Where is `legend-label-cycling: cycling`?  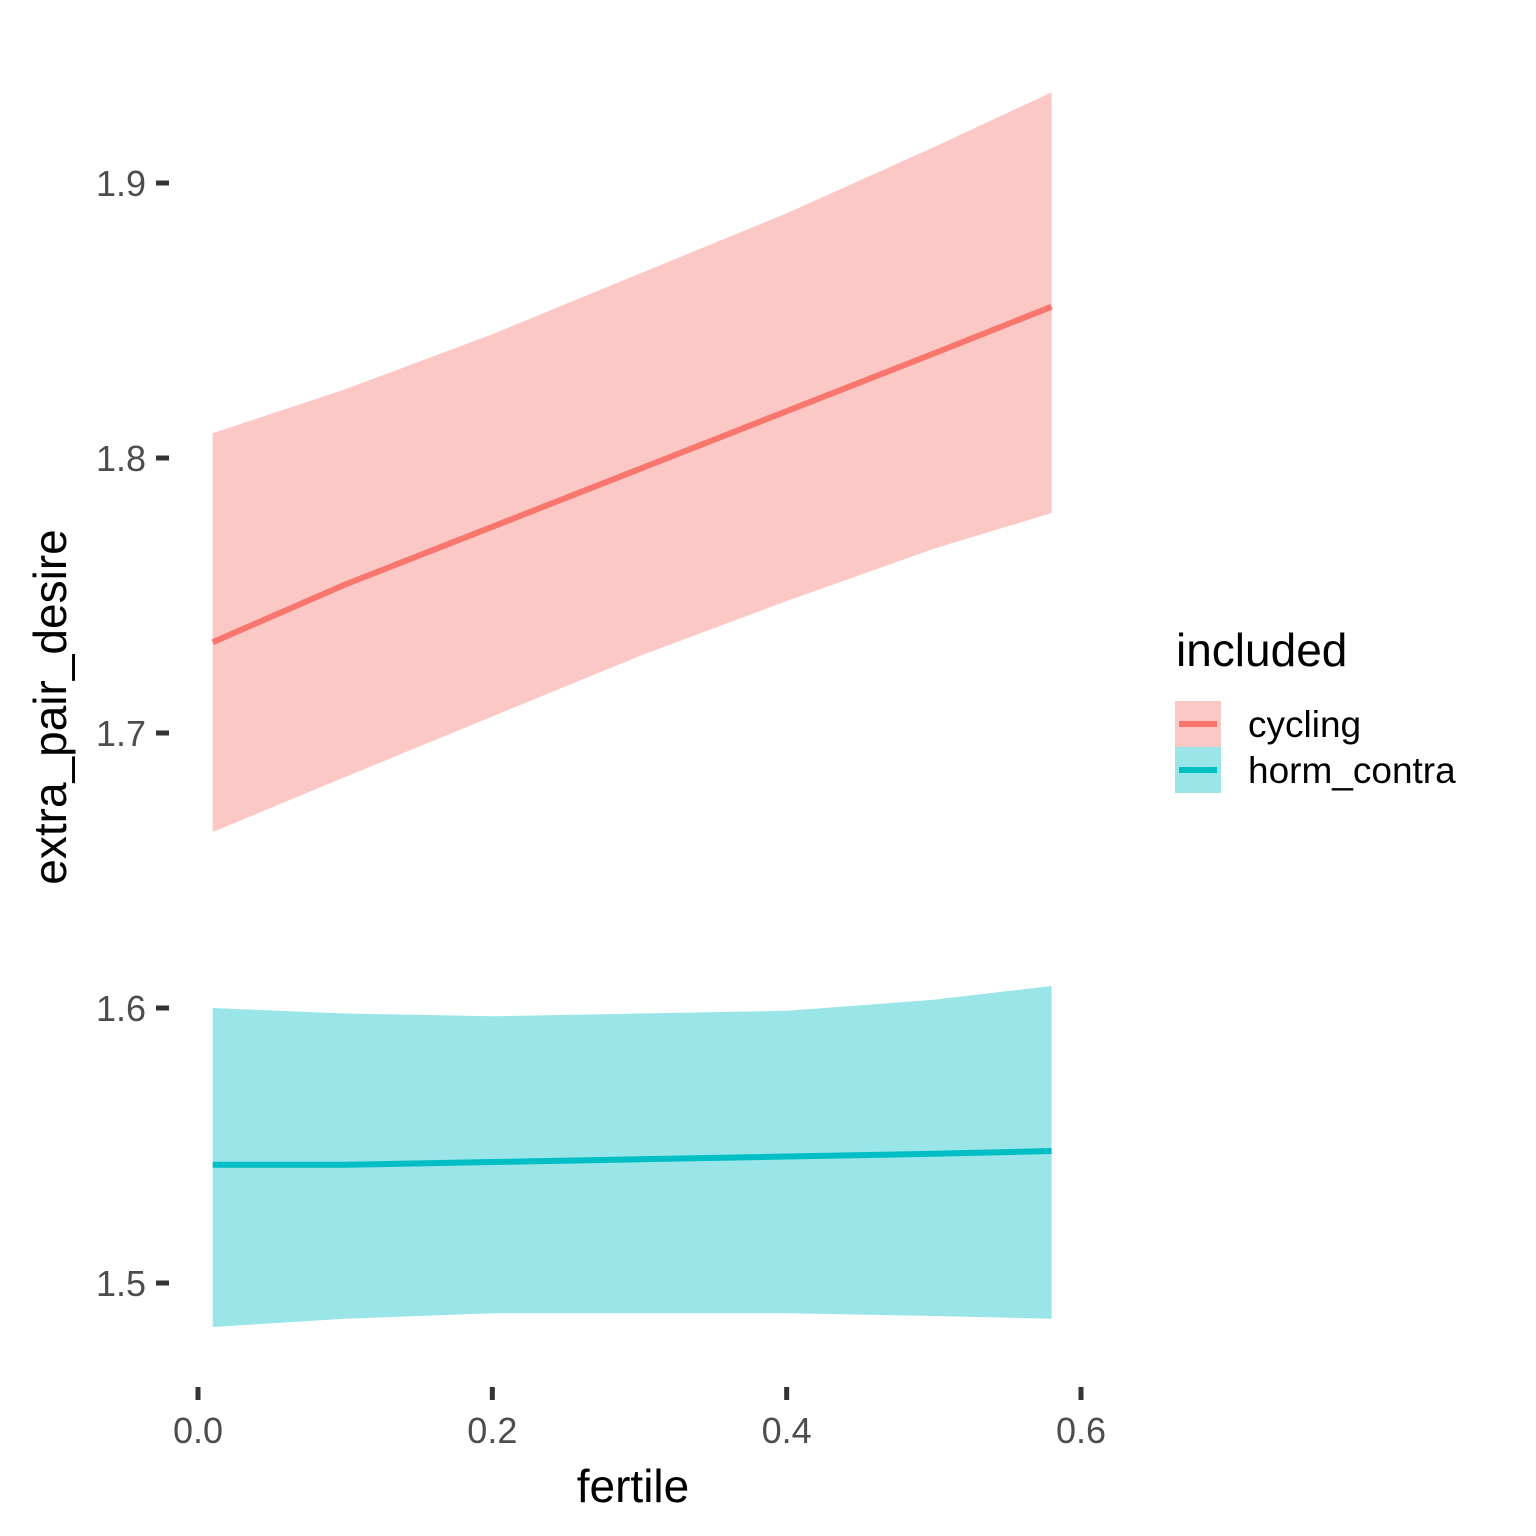
legend-label-cycling: cycling is located at coordinates (1304, 724).